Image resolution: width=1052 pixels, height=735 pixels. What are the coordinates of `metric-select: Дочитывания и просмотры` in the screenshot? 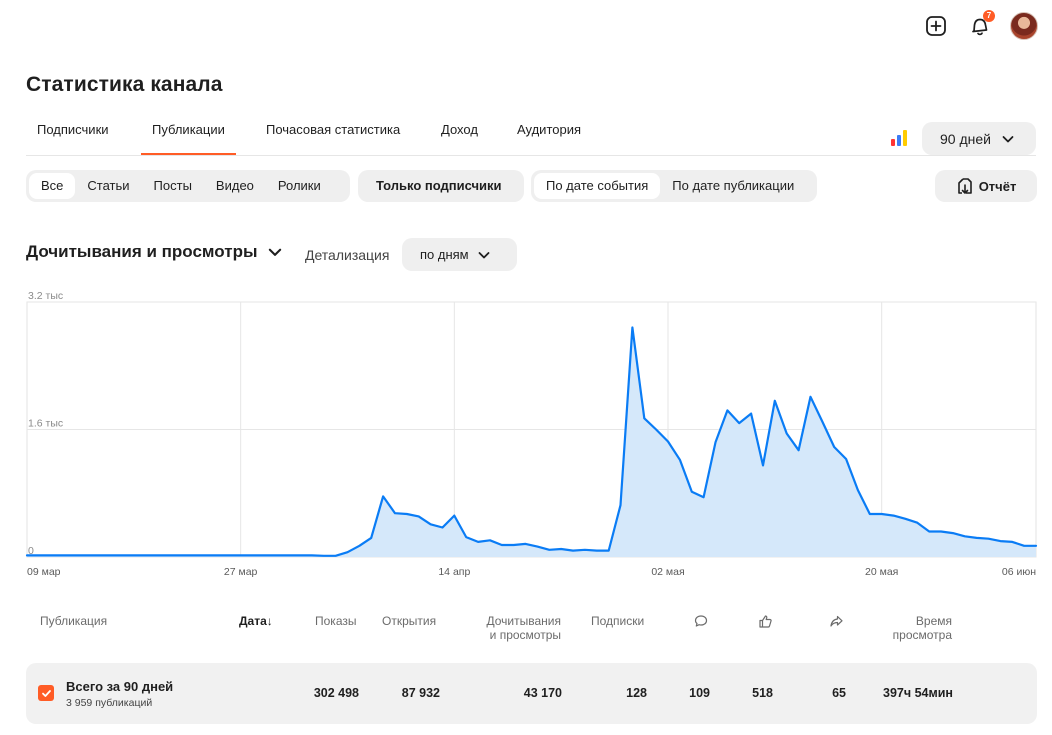 It's located at (154, 252).